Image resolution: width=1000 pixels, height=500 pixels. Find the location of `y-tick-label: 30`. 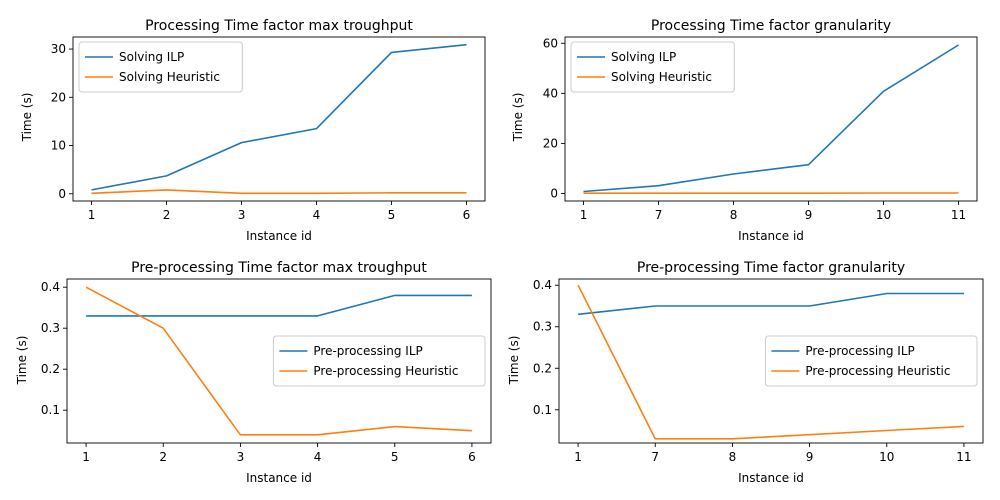

y-tick-label: 30 is located at coordinates (58, 49).